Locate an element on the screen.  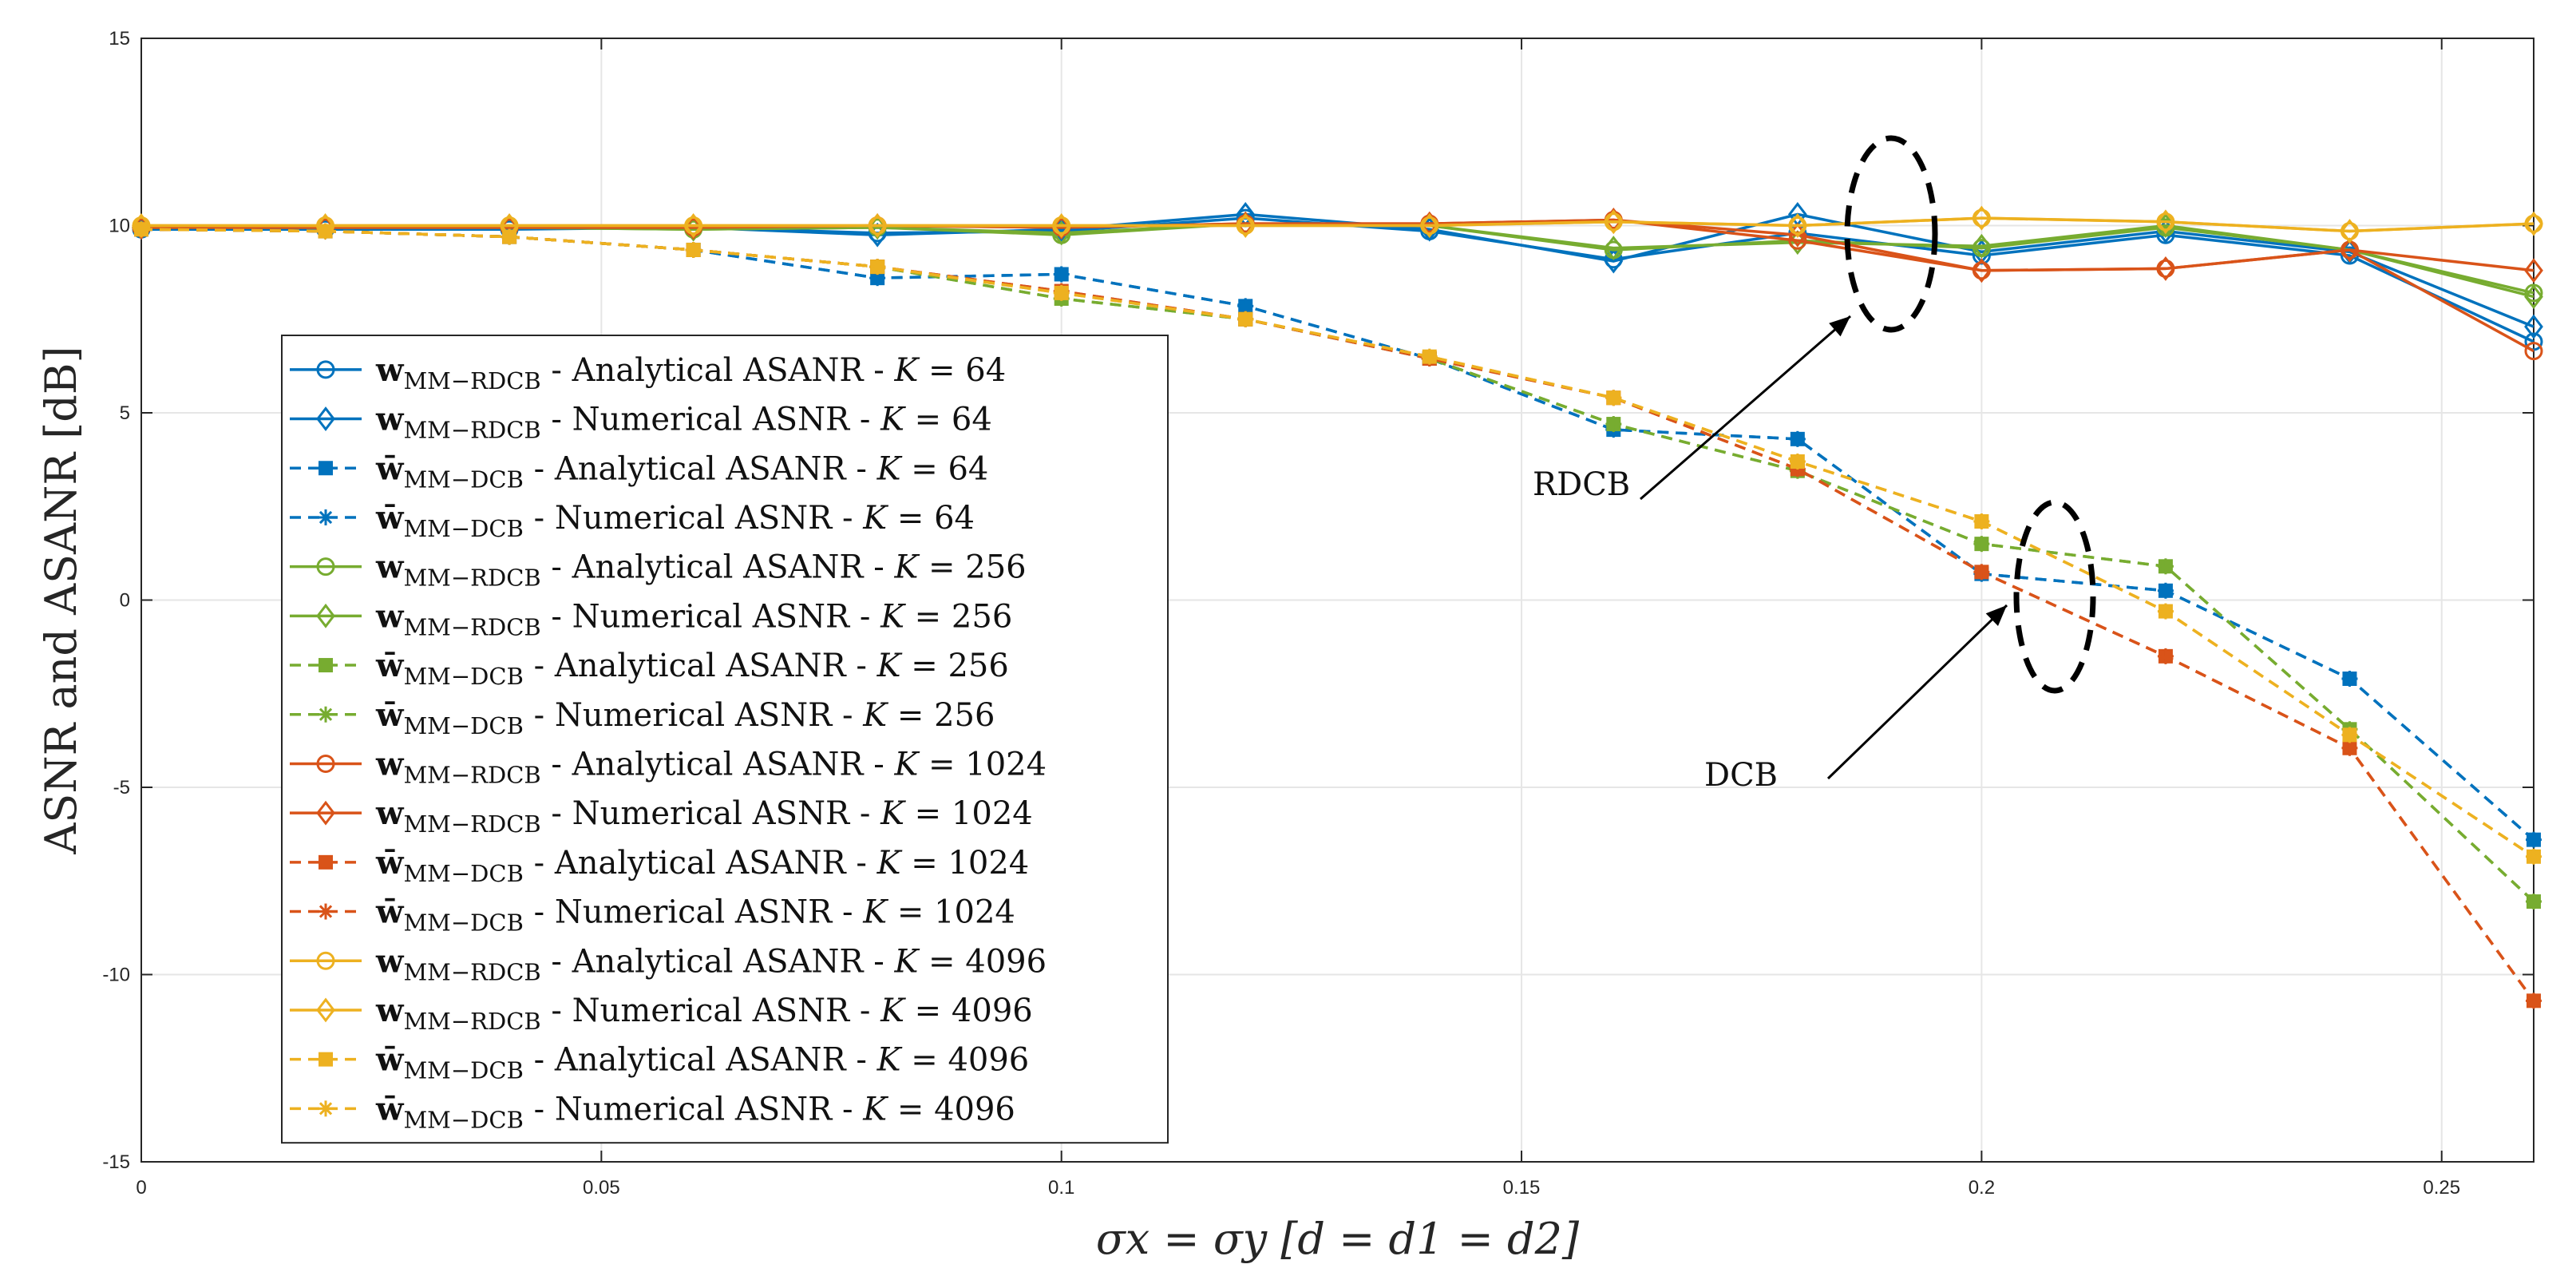
legend-subscript: MM−RDCB is located at coordinates (471, 824).